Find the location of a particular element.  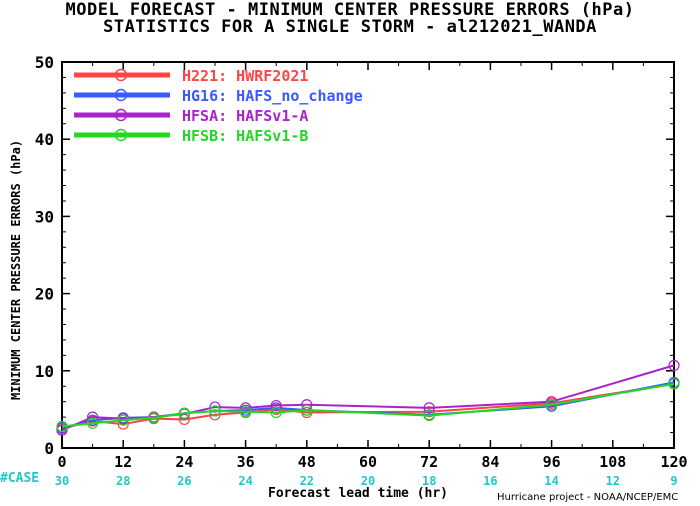

legend-label: HFSB: HAFSv1-B is located at coordinates (245, 136).